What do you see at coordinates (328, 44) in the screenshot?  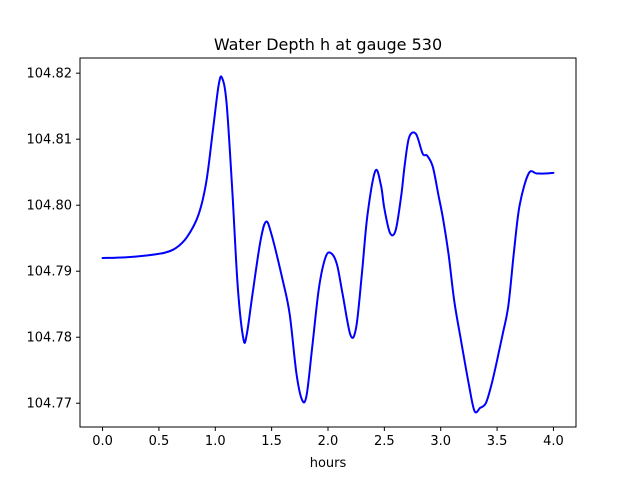 I see `chart-title: Water Depth h at gauge 530` at bounding box center [328, 44].